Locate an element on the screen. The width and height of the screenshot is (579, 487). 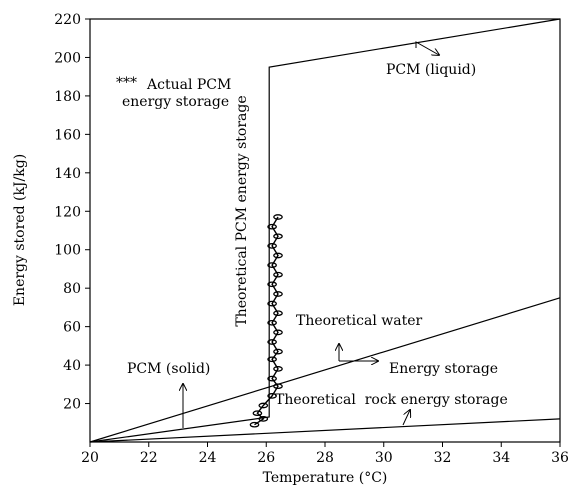
x-tick-label: 34 is located at coordinates (501, 458).